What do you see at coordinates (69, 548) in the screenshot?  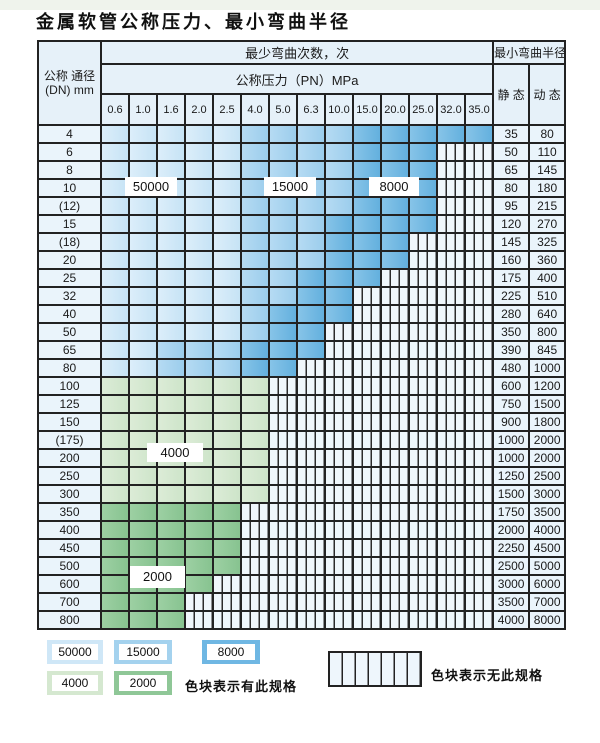 I see `dn-cell: 450` at bounding box center [69, 548].